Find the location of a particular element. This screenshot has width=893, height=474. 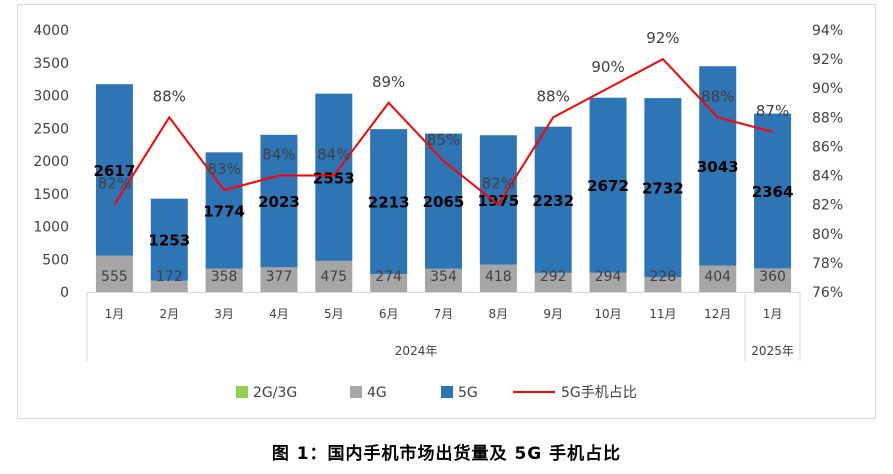

data-label-5g-share: 85% is located at coordinates (443, 140).